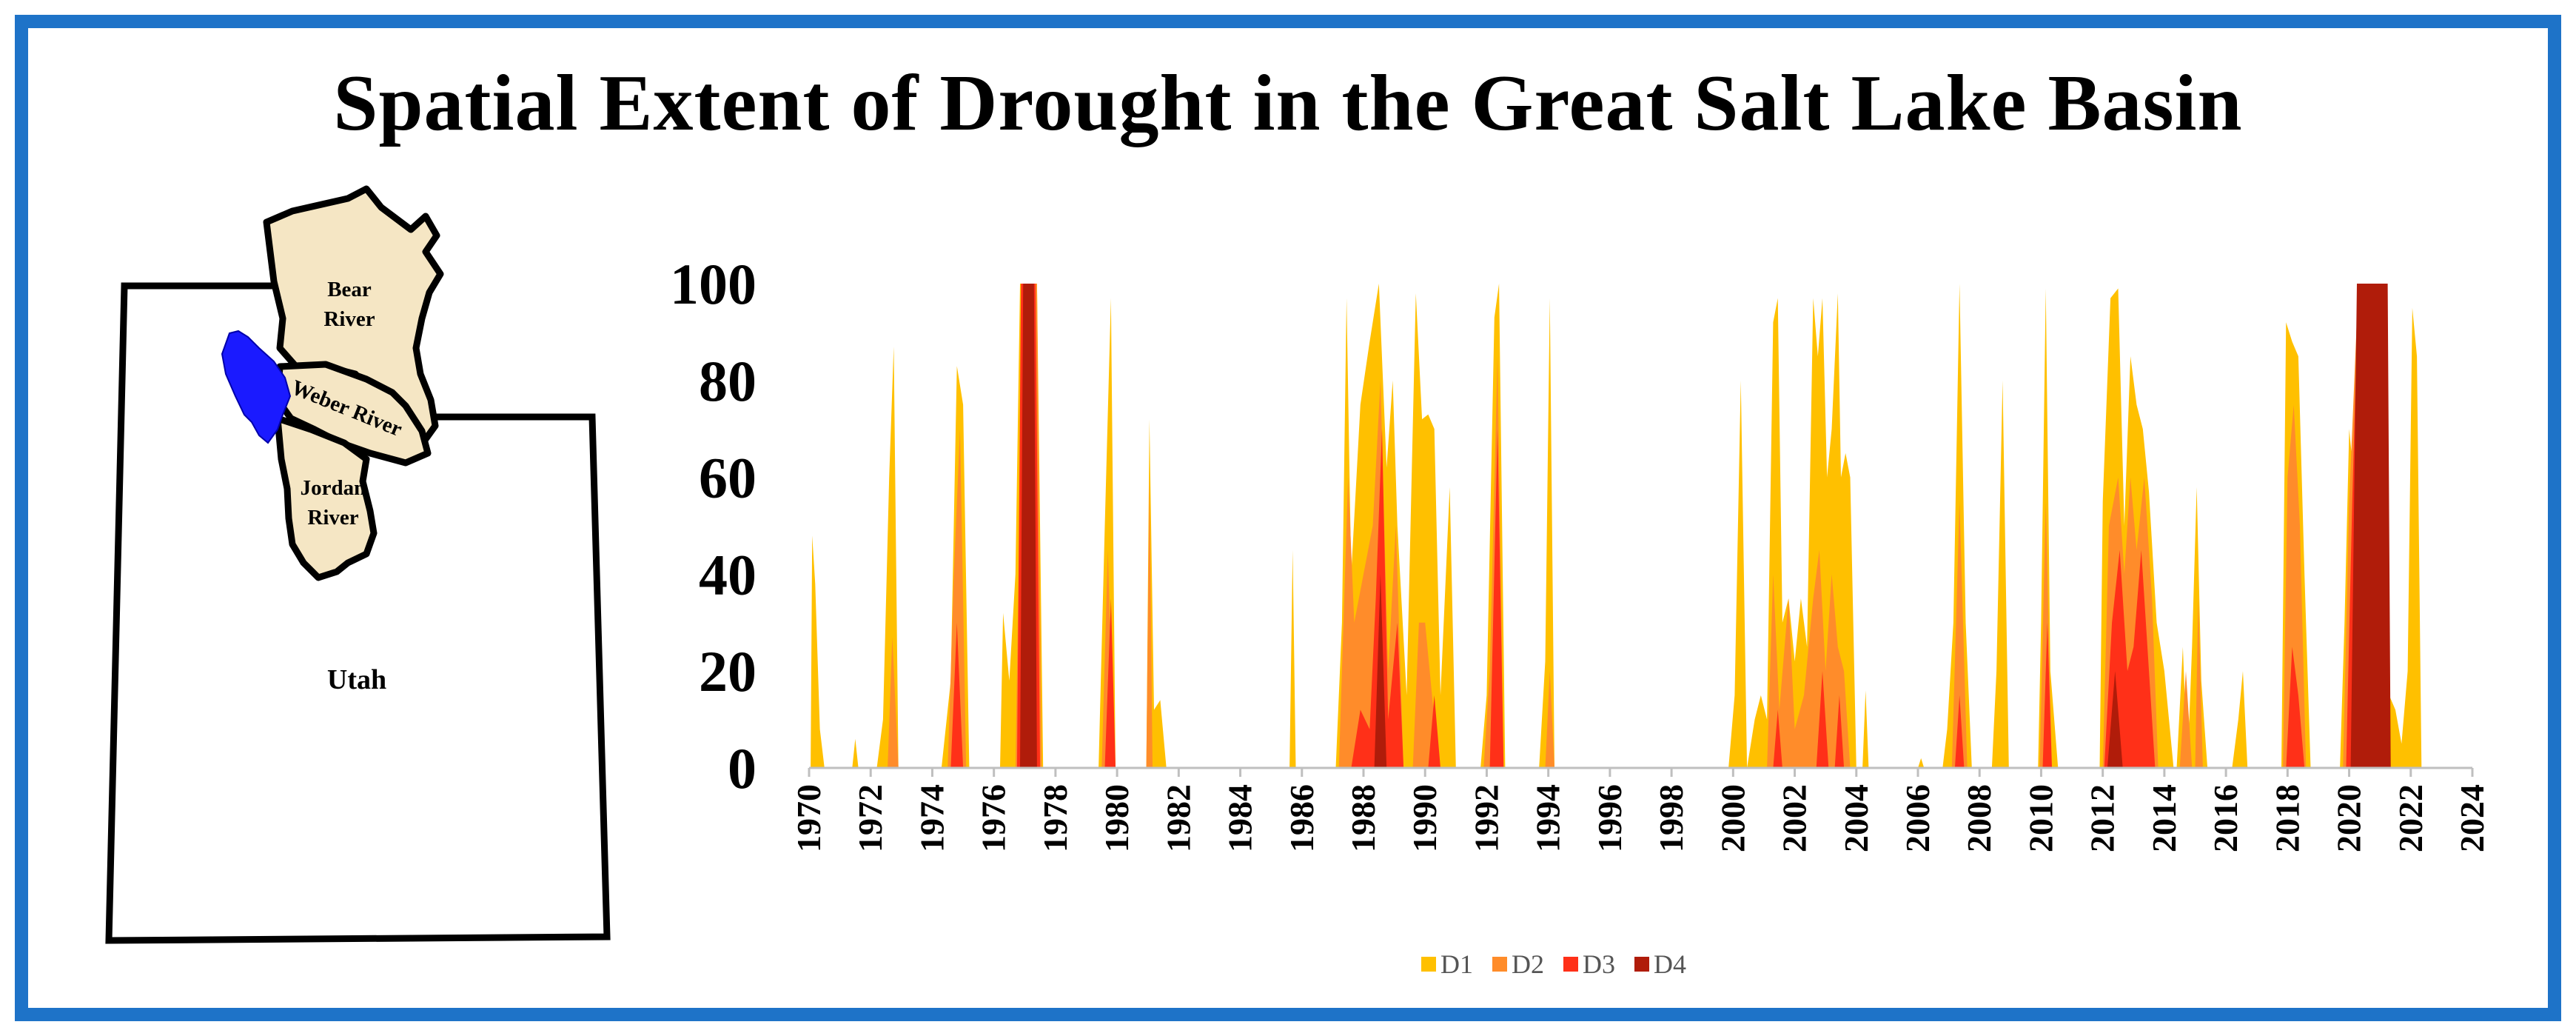 Image resolution: width=2576 pixels, height=1036 pixels. What do you see at coordinates (1302, 818) in the screenshot?
I see `x-tick-label: 1986` at bounding box center [1302, 818].